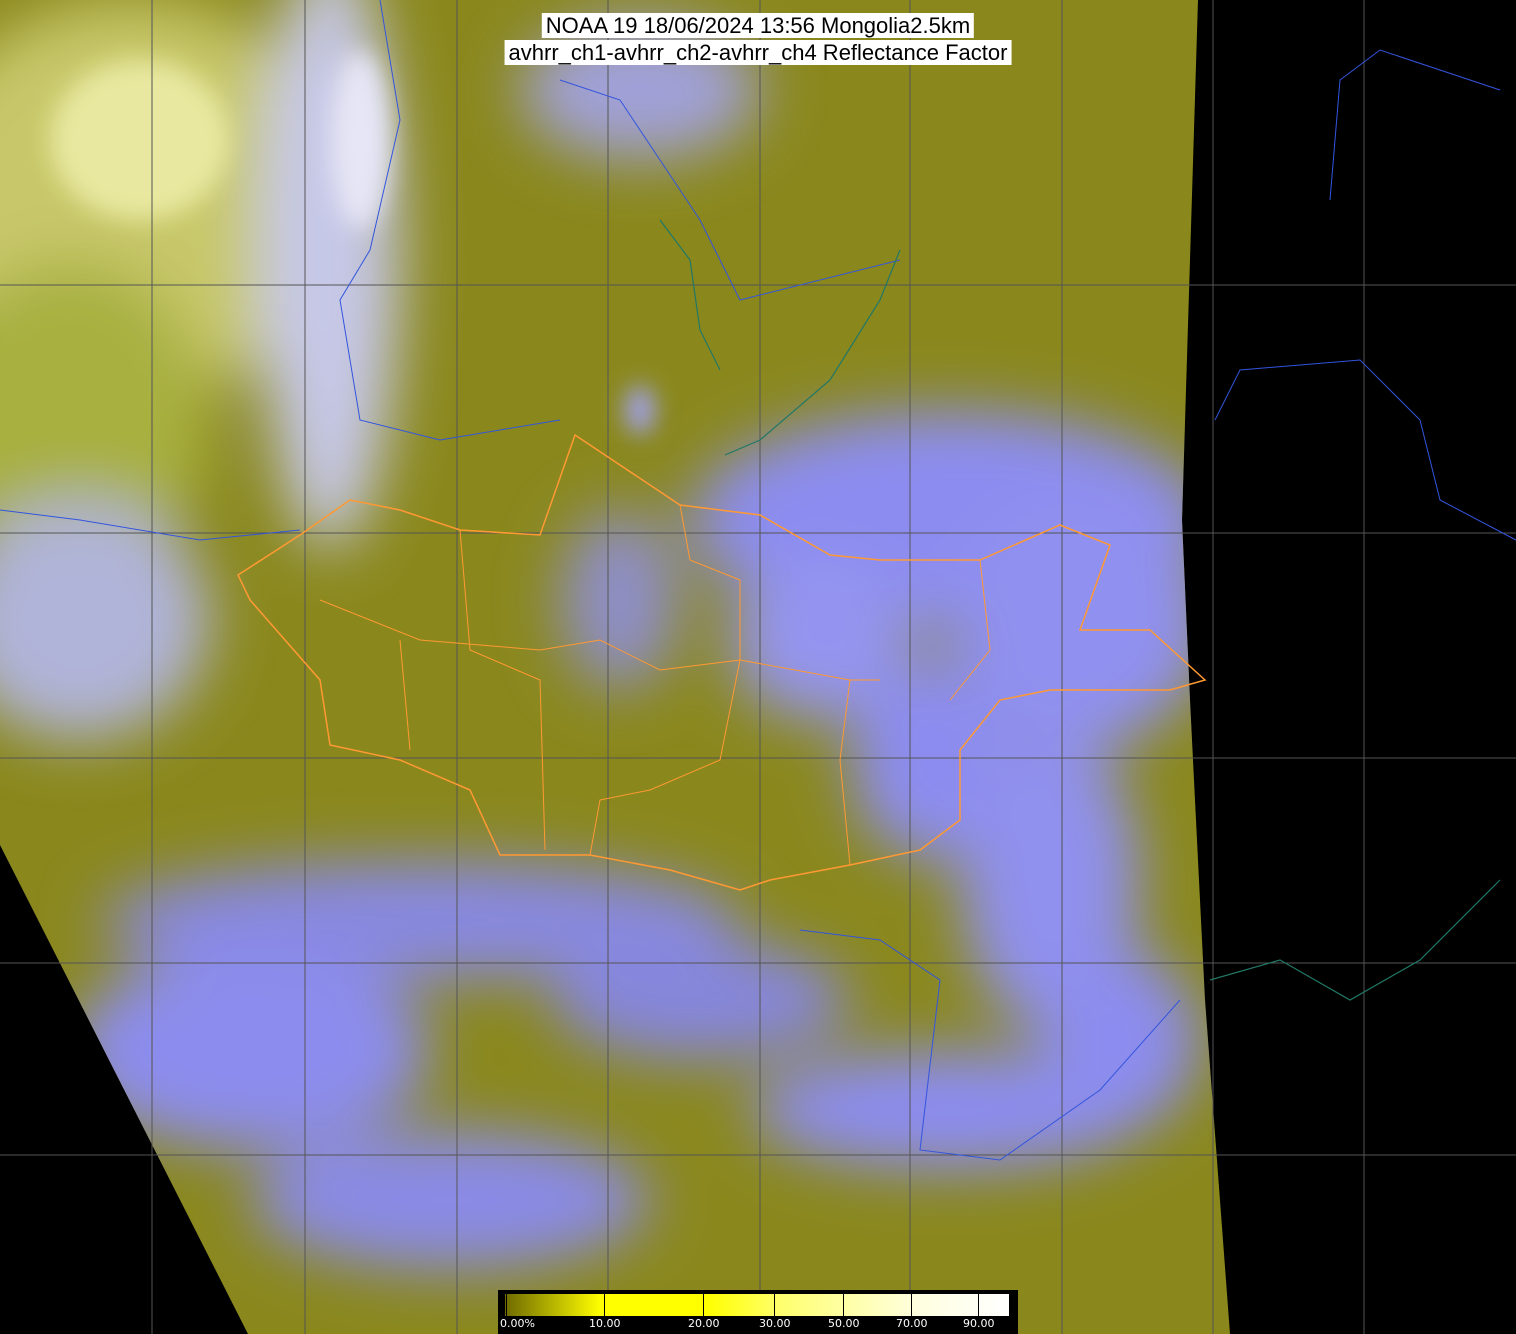 The height and width of the screenshot is (1334, 1516). I want to click on colorbar-label: 50.00, so click(844, 1323).